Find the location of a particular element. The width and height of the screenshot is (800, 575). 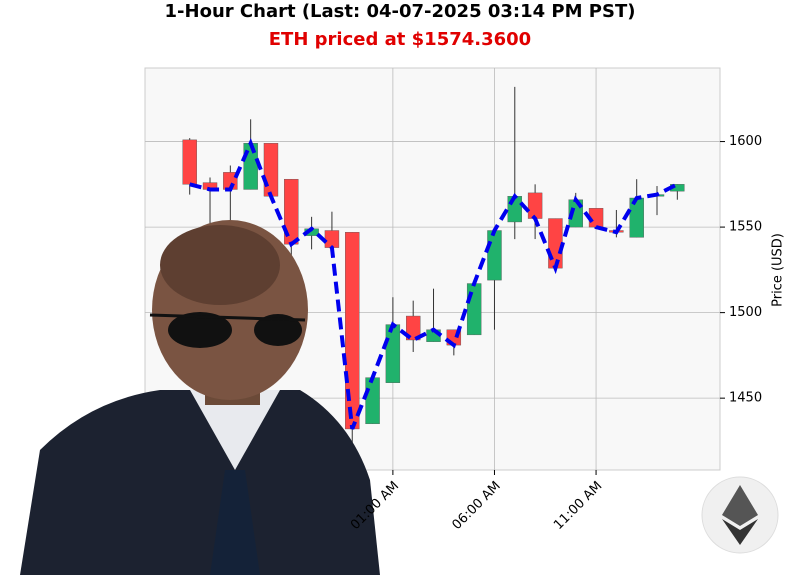

y-tick-label: 1500 is located at coordinates (745, 312).